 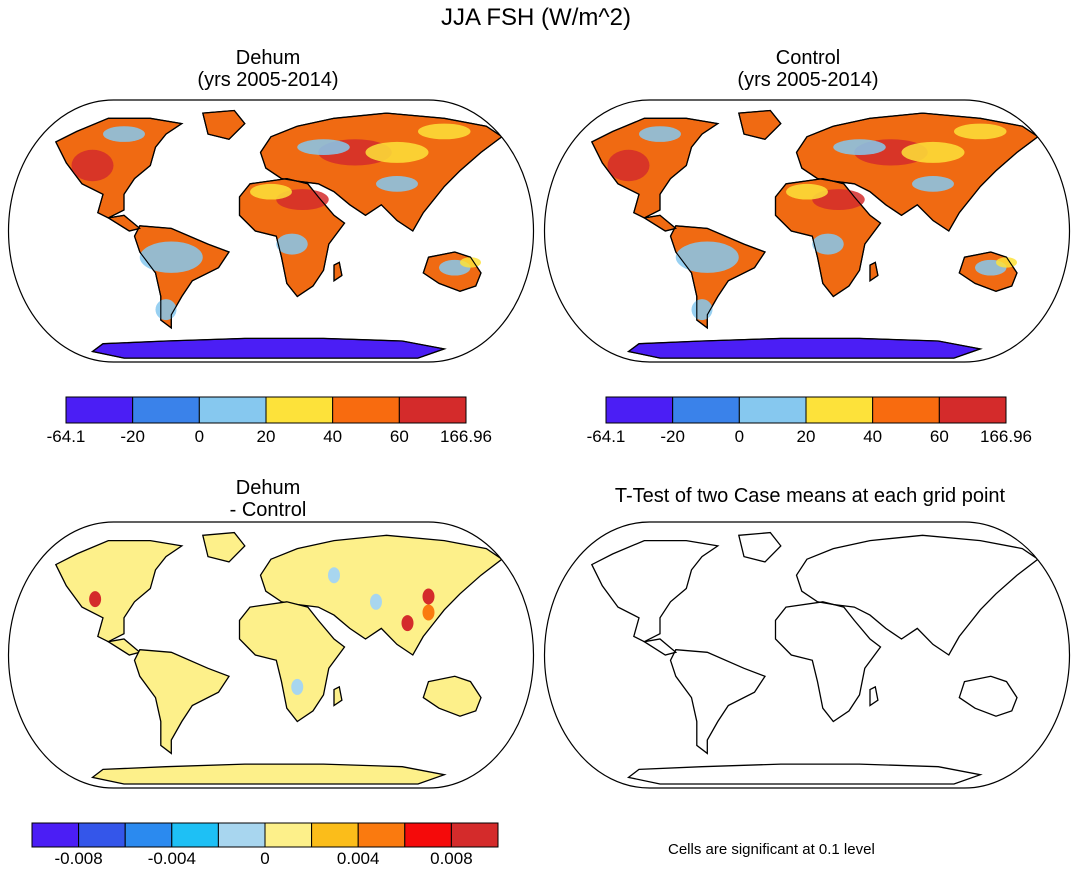 What do you see at coordinates (873, 436) in the screenshot?
I see `colorbar-tick-label: 40` at bounding box center [873, 436].